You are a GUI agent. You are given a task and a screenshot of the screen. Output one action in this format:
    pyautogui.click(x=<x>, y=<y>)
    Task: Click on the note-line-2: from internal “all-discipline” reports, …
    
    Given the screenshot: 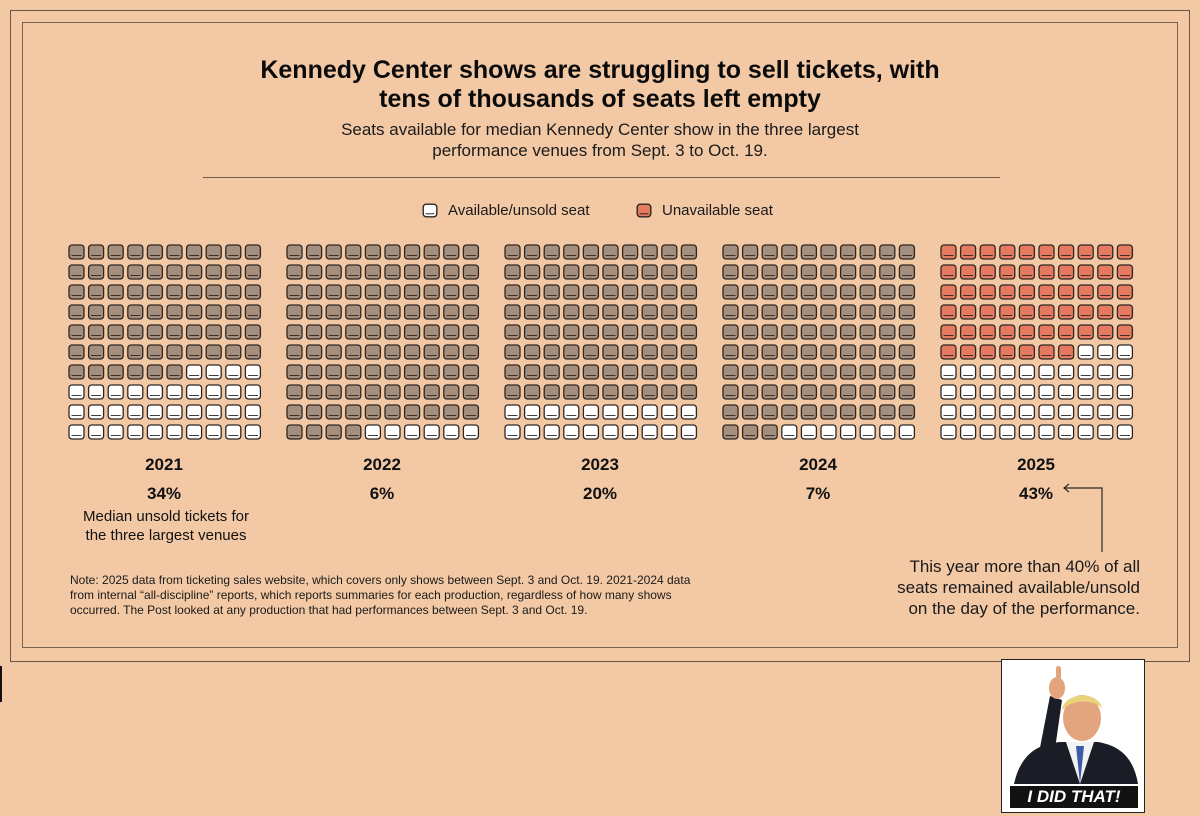 What is the action you would take?
    pyautogui.click(x=371, y=595)
    